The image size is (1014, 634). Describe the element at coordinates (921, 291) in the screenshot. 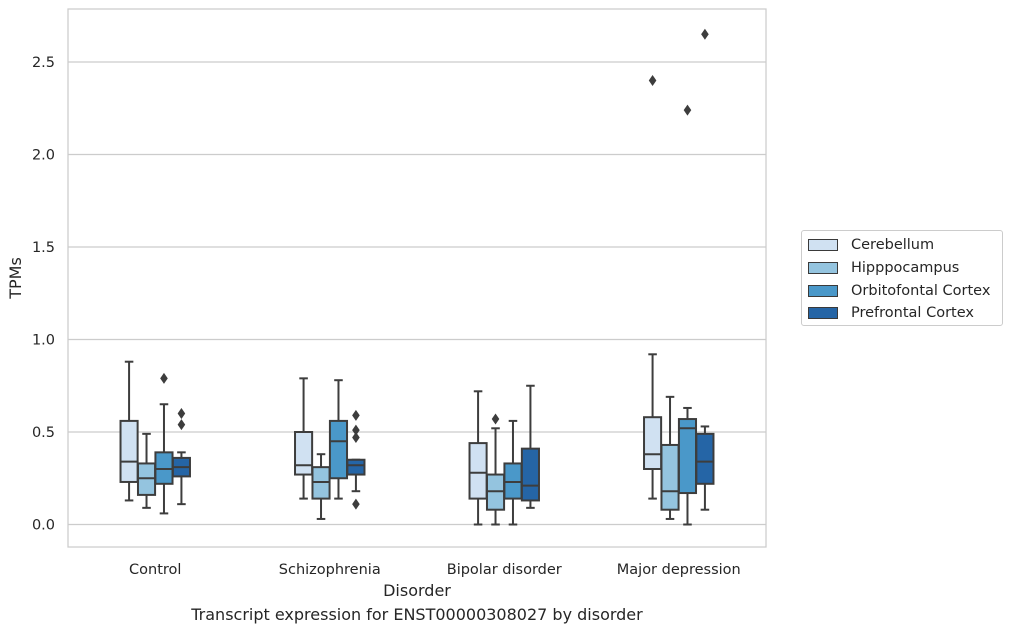

I see `legend-label: Orbitofontal Cortex` at that location.